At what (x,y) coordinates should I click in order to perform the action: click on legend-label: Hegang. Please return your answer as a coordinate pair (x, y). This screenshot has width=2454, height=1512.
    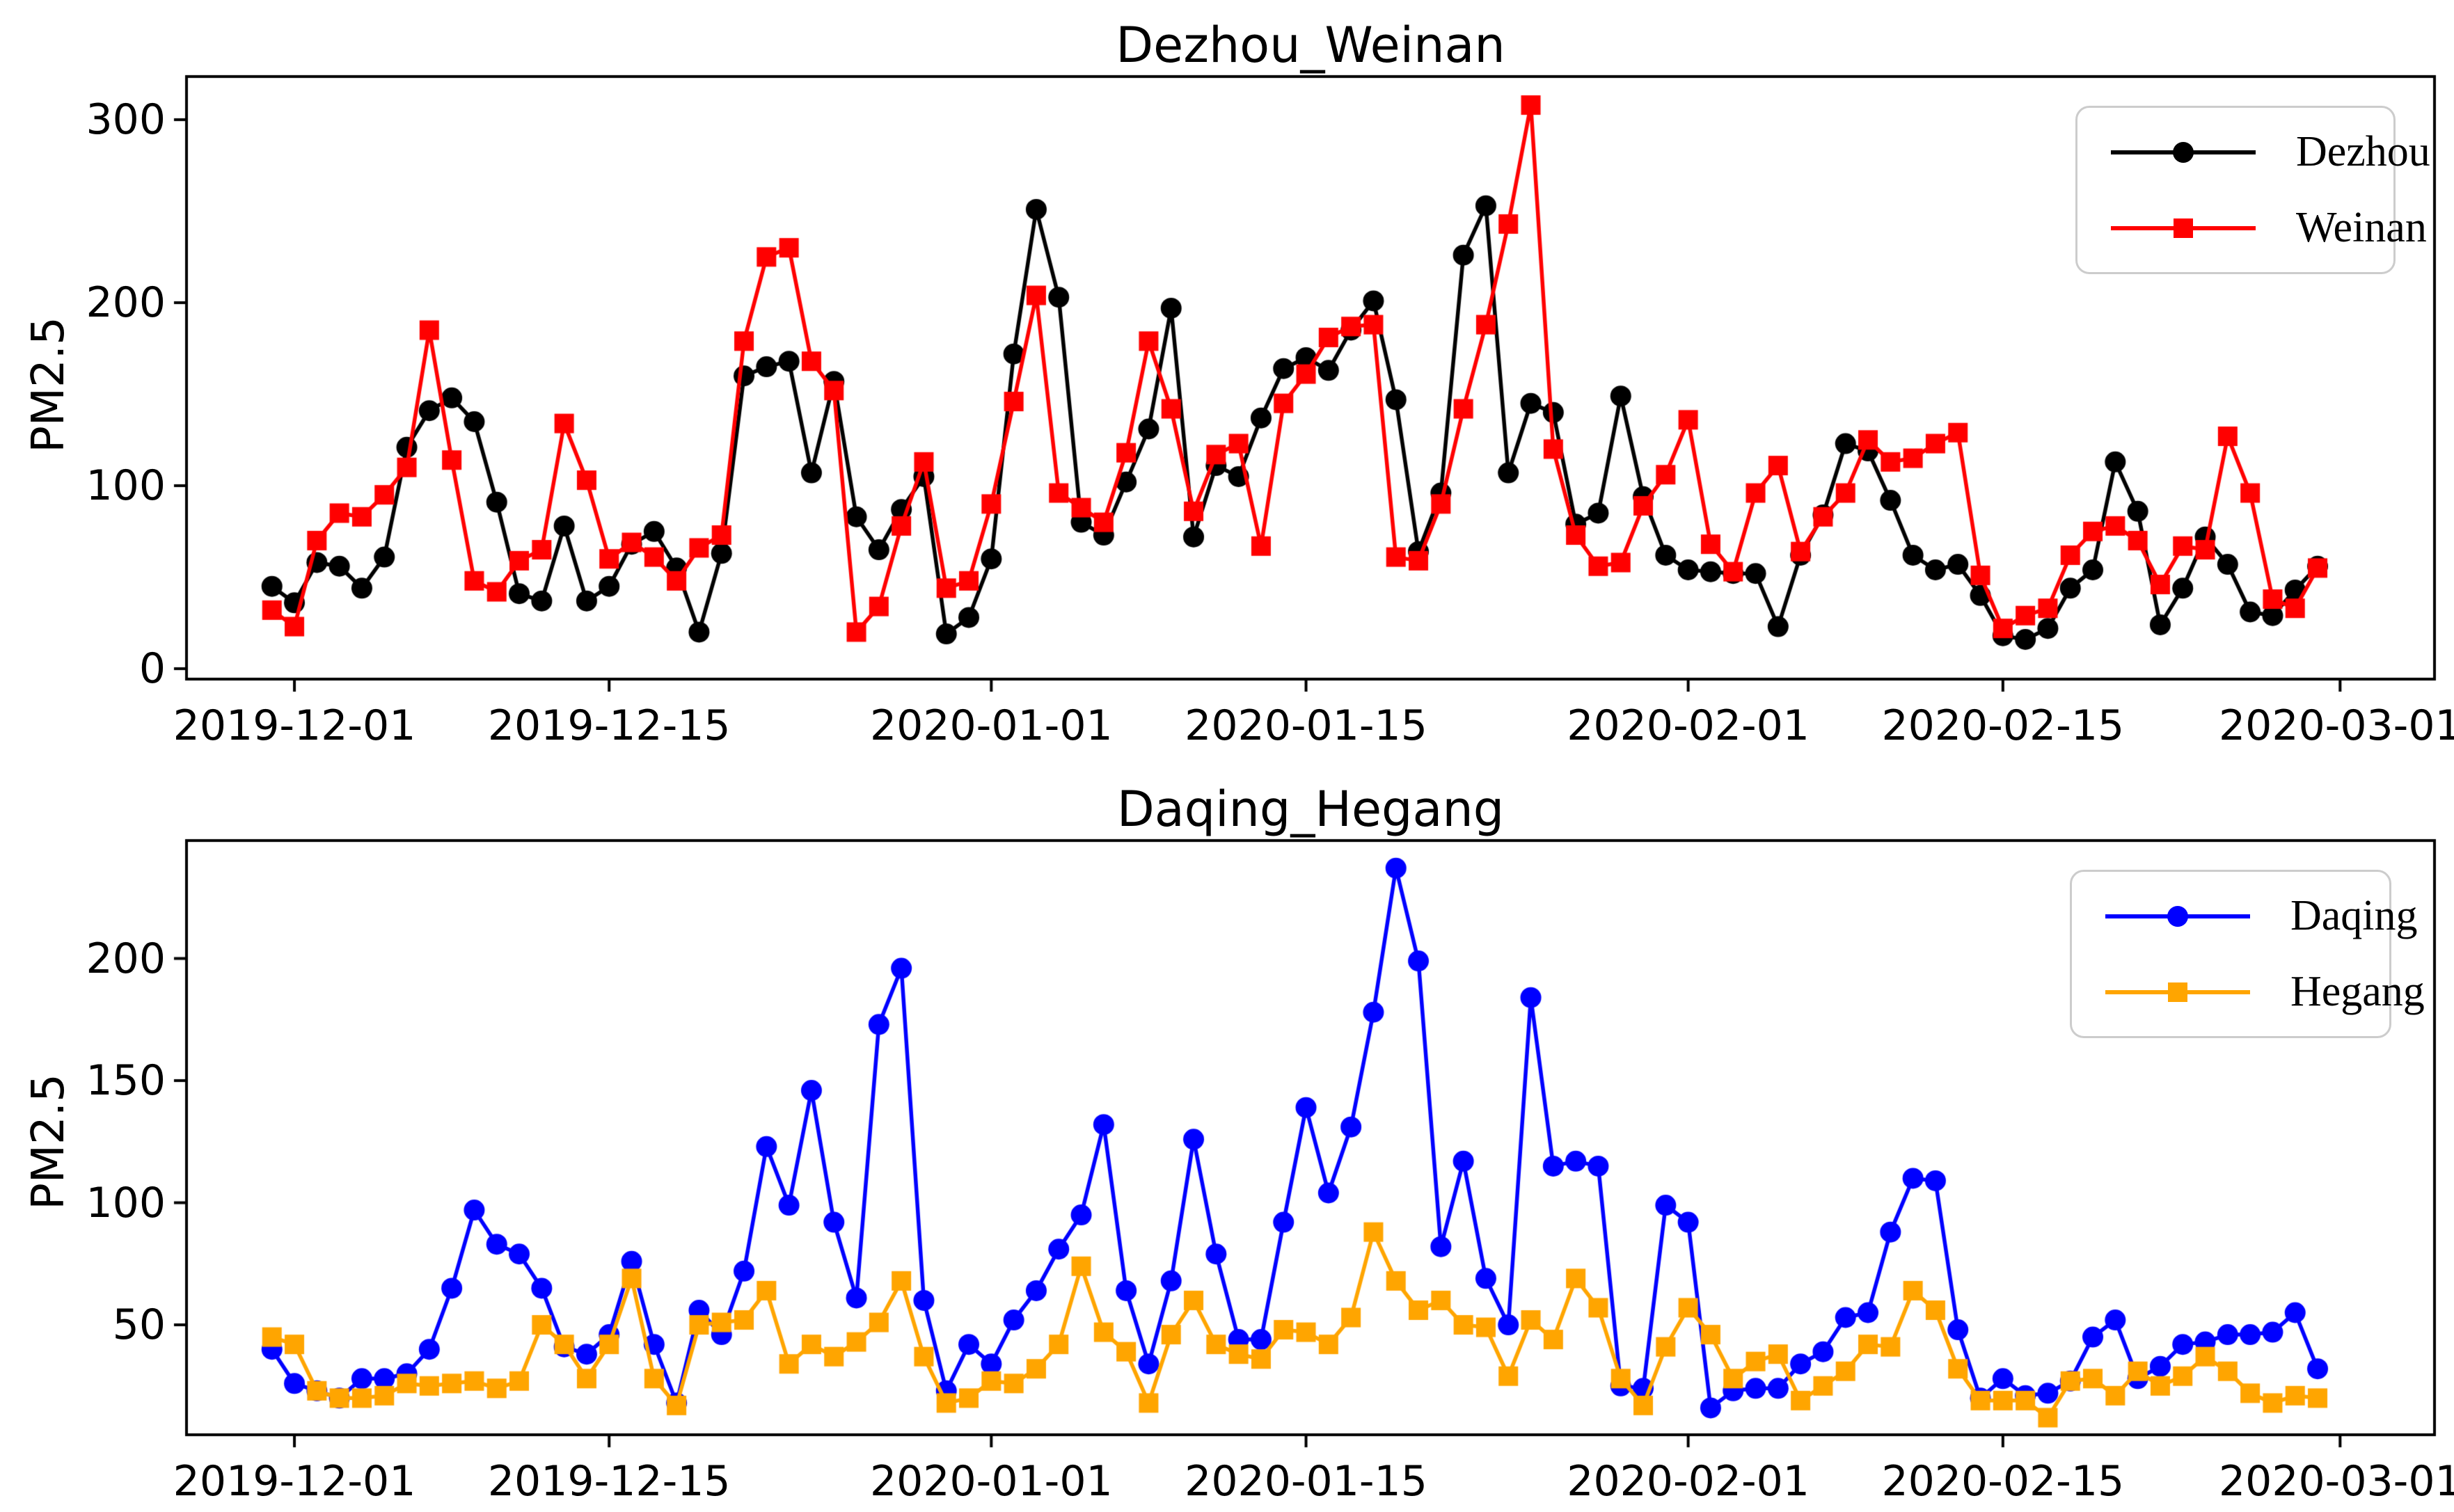
    Looking at the image, I should click on (2357, 991).